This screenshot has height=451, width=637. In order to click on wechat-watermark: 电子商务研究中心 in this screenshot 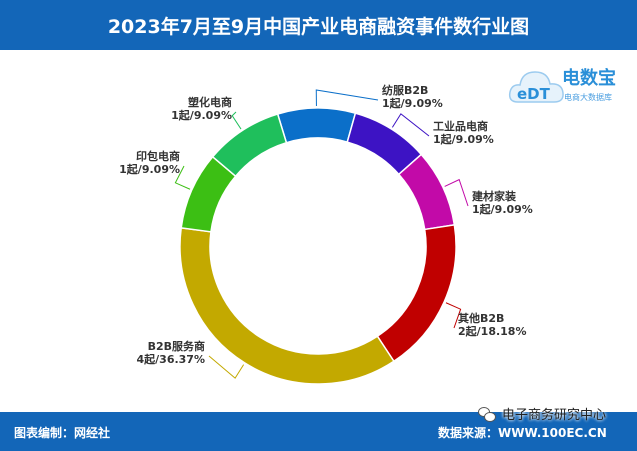, I will do `click(542, 413)`.